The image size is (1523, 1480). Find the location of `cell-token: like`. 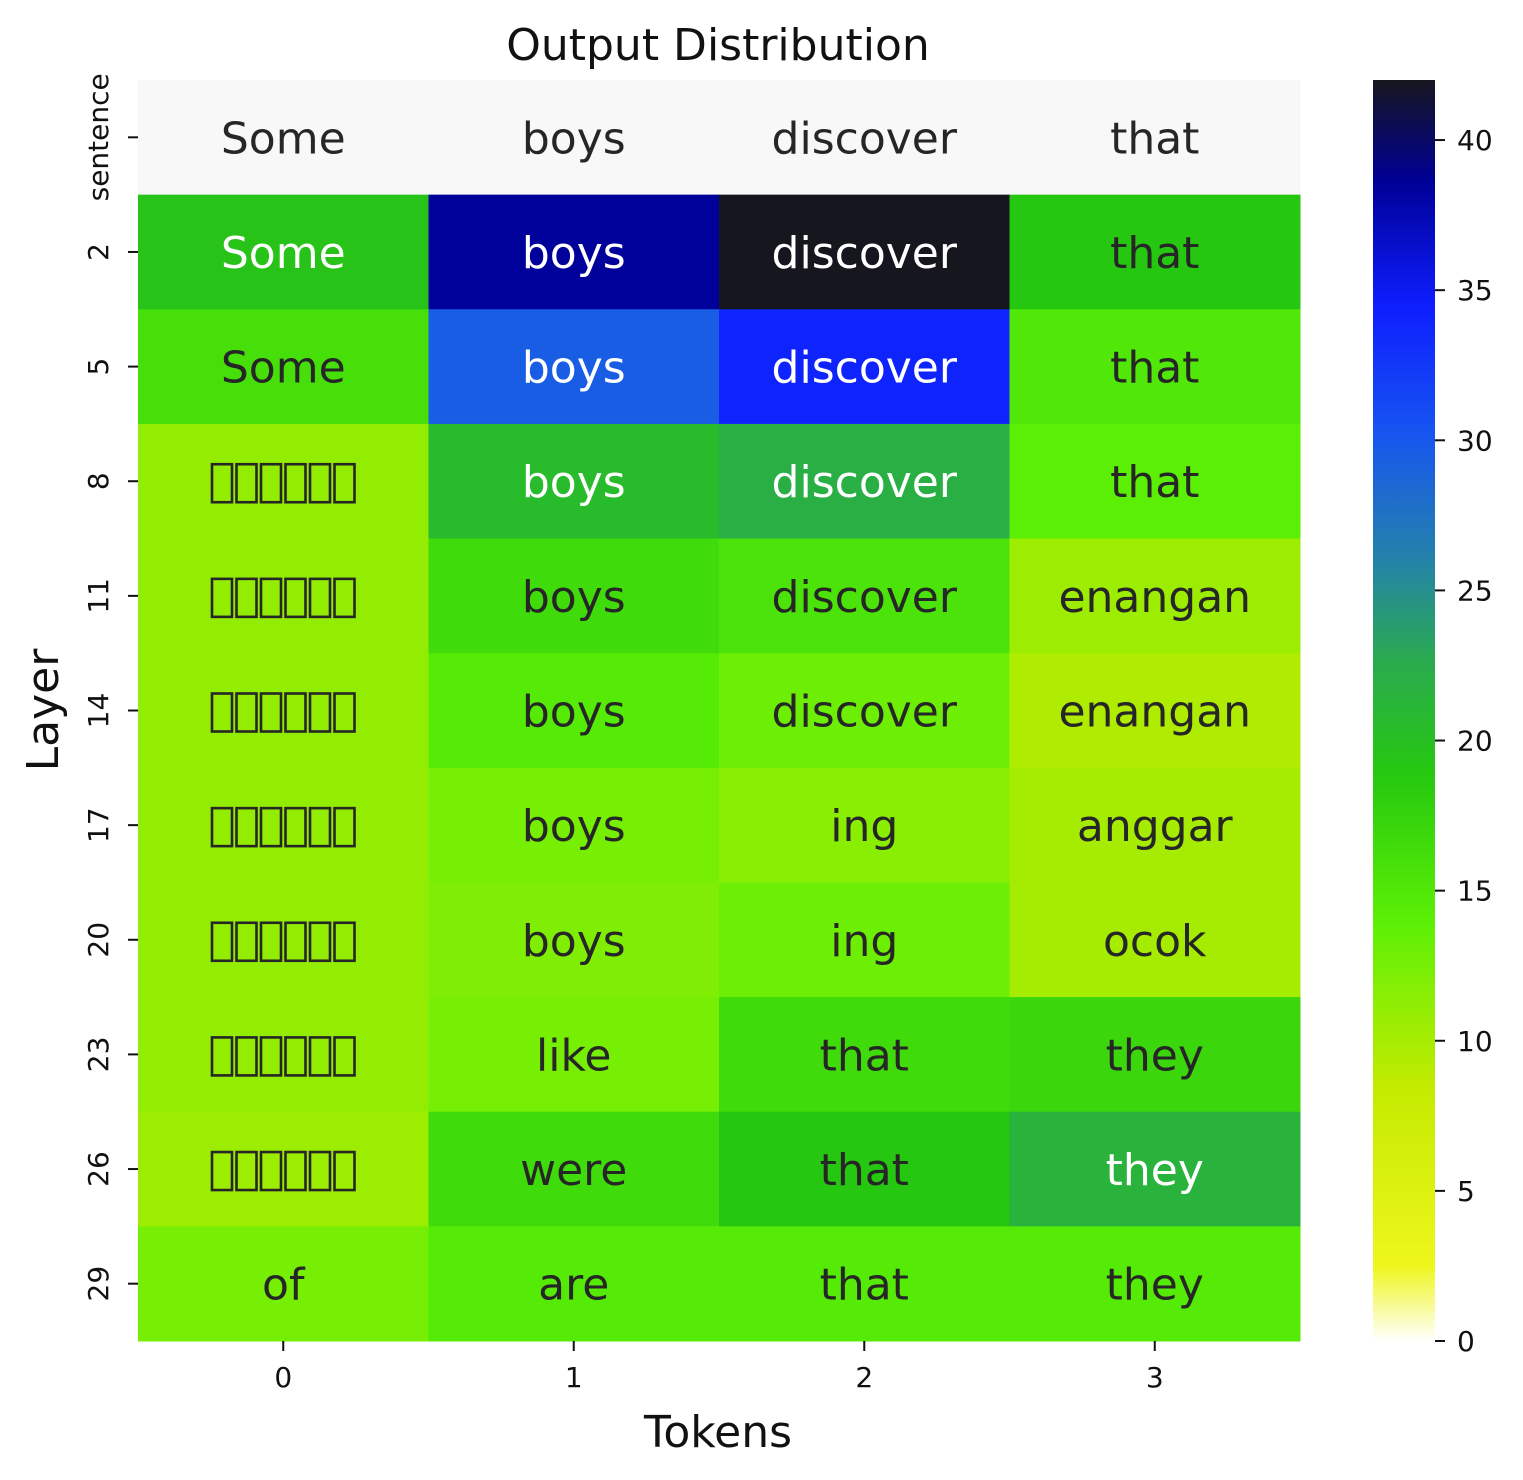

cell-token: like is located at coordinates (573, 1055).